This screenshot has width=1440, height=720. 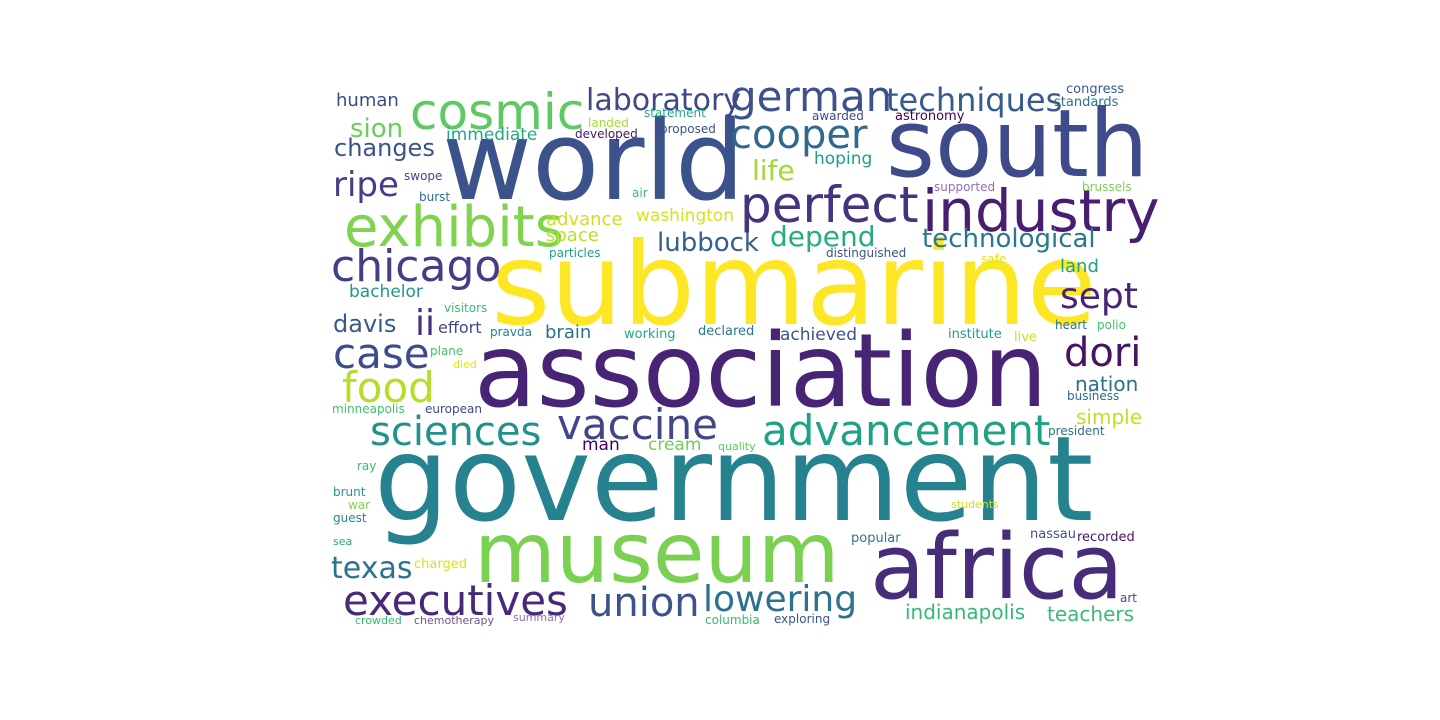 I want to click on word-declared: declared, so click(x=726, y=331).